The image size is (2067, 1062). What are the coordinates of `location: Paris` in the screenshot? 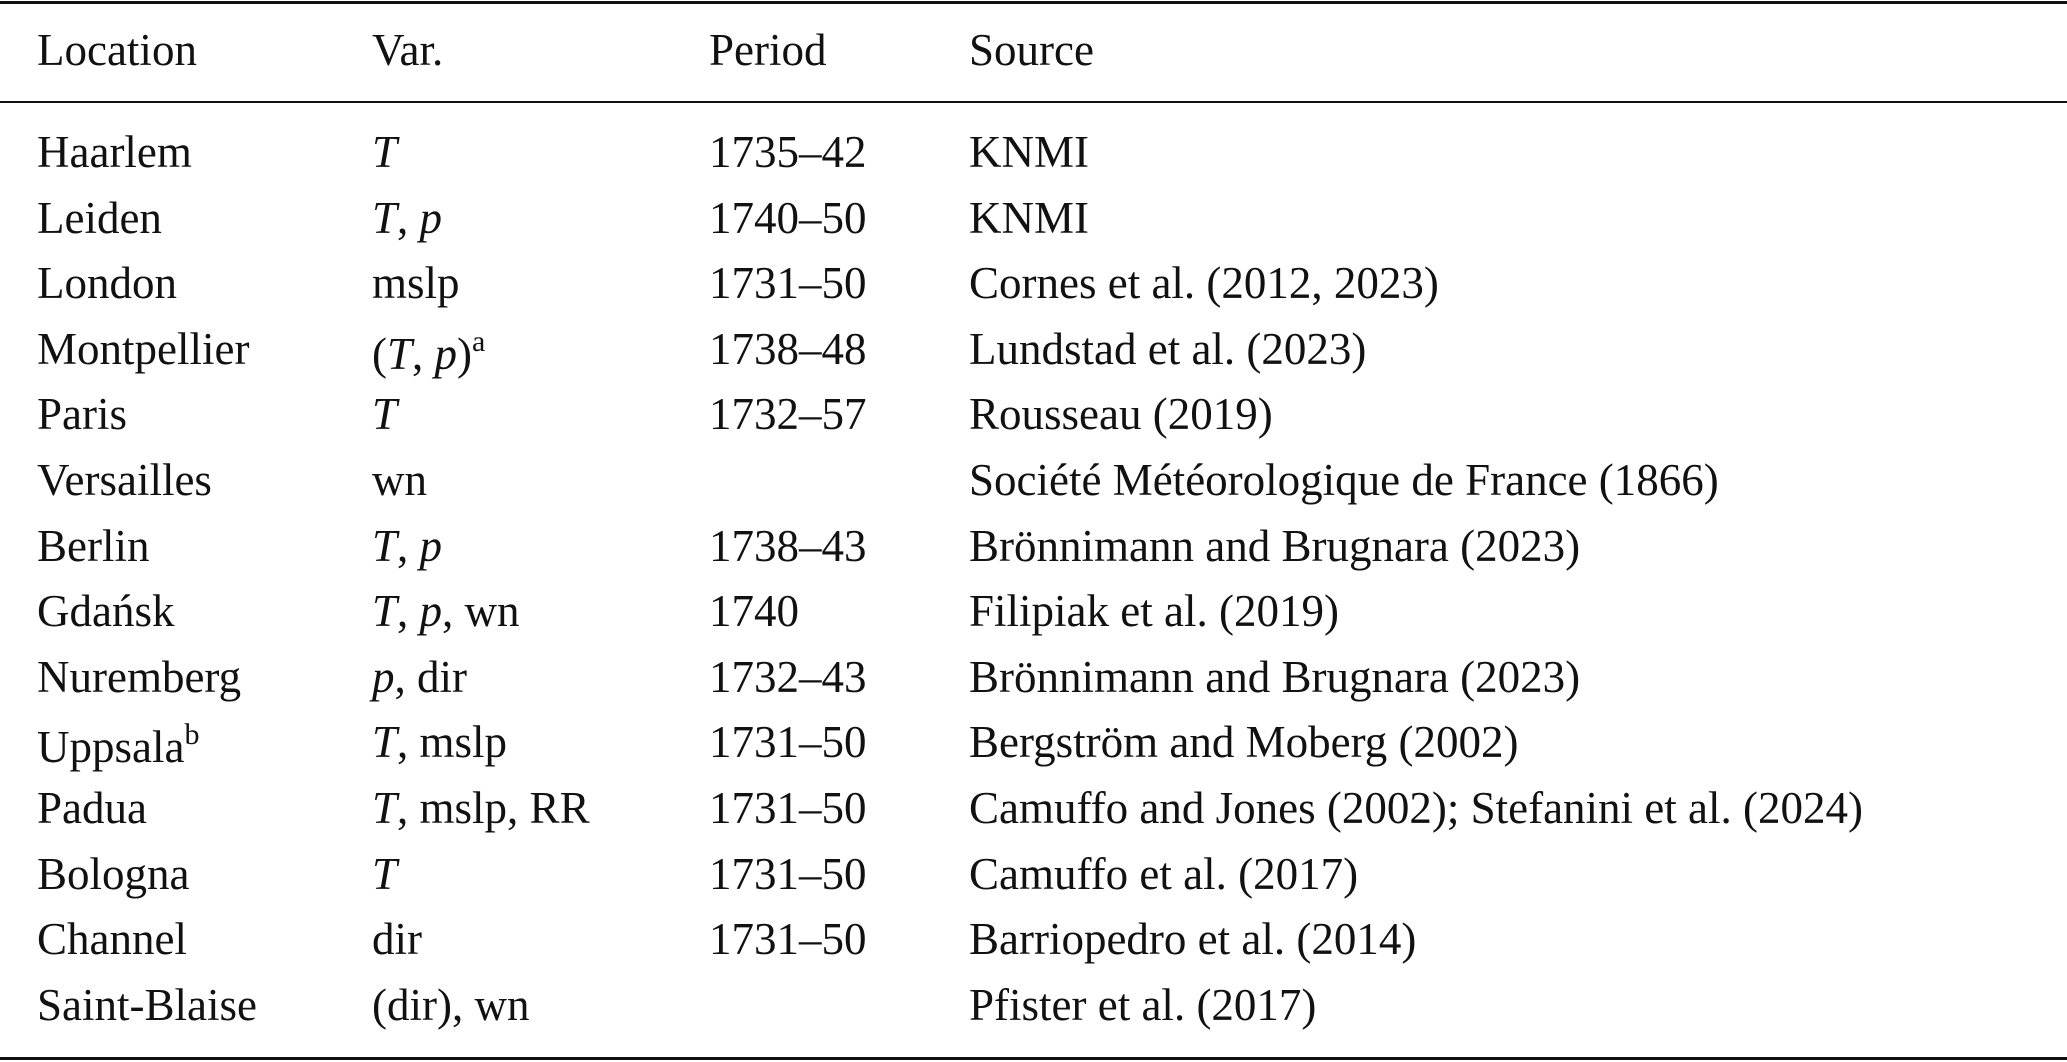 It's located at (82, 414).